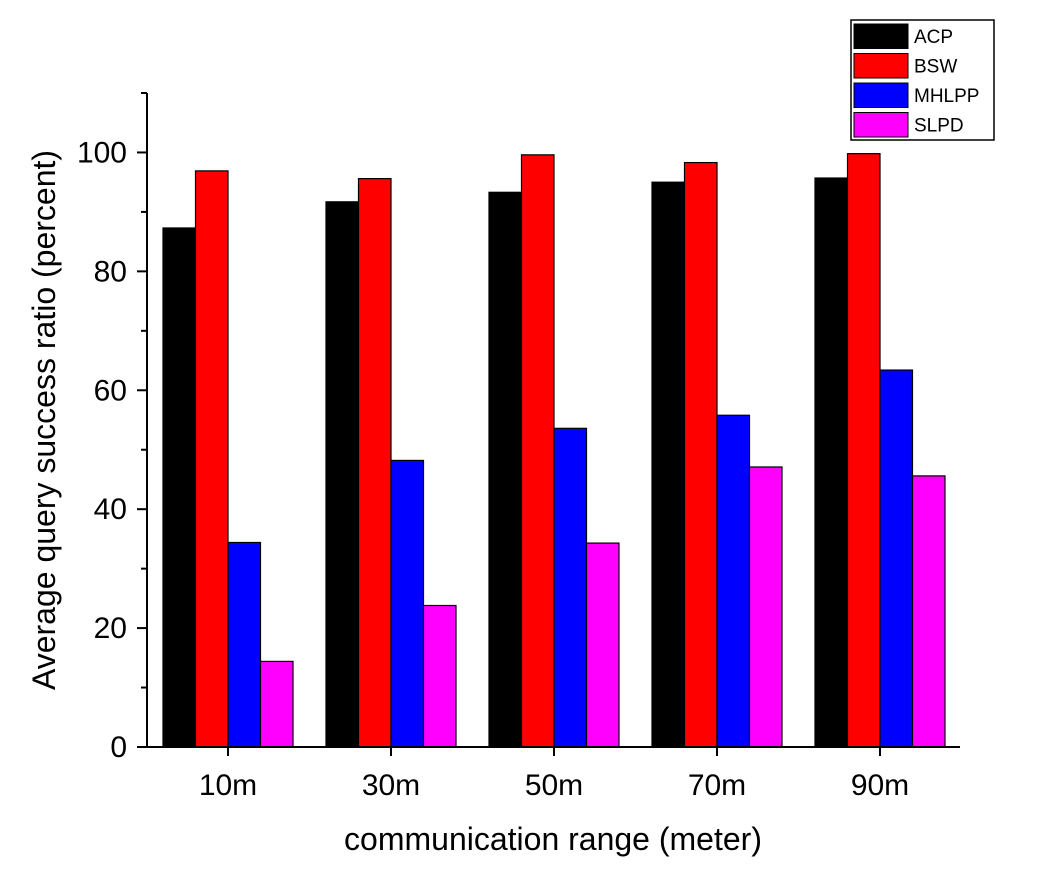 Image resolution: width=1052 pixels, height=882 pixels. What do you see at coordinates (733, 581) in the screenshot?
I see `bar-mhlpp-70m` at bounding box center [733, 581].